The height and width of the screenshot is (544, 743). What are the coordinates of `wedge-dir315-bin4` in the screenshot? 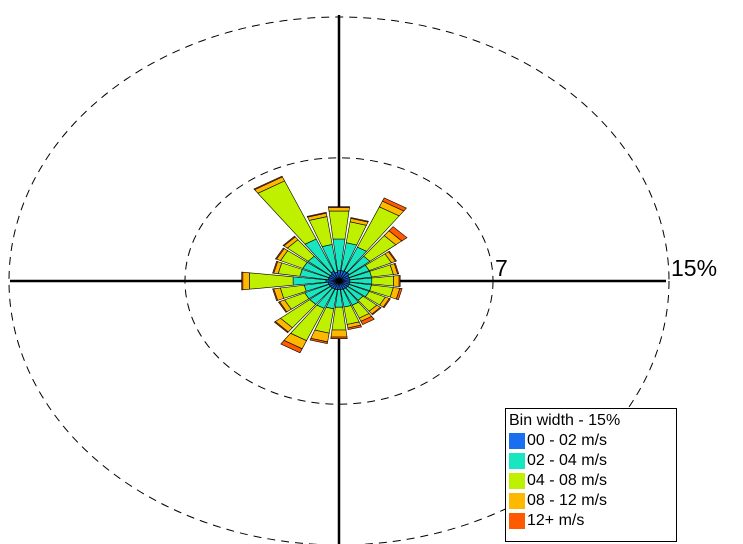 It's located at (289, 241).